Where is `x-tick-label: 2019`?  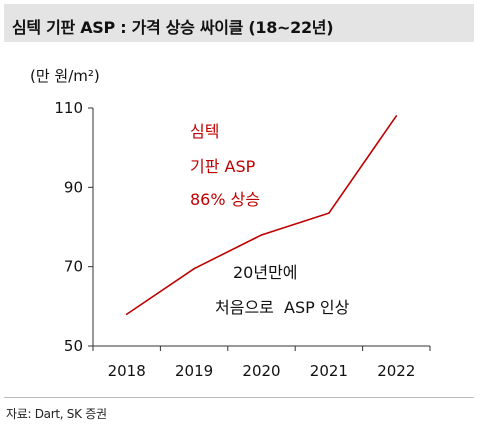 x-tick-label: 2019 is located at coordinates (194, 371).